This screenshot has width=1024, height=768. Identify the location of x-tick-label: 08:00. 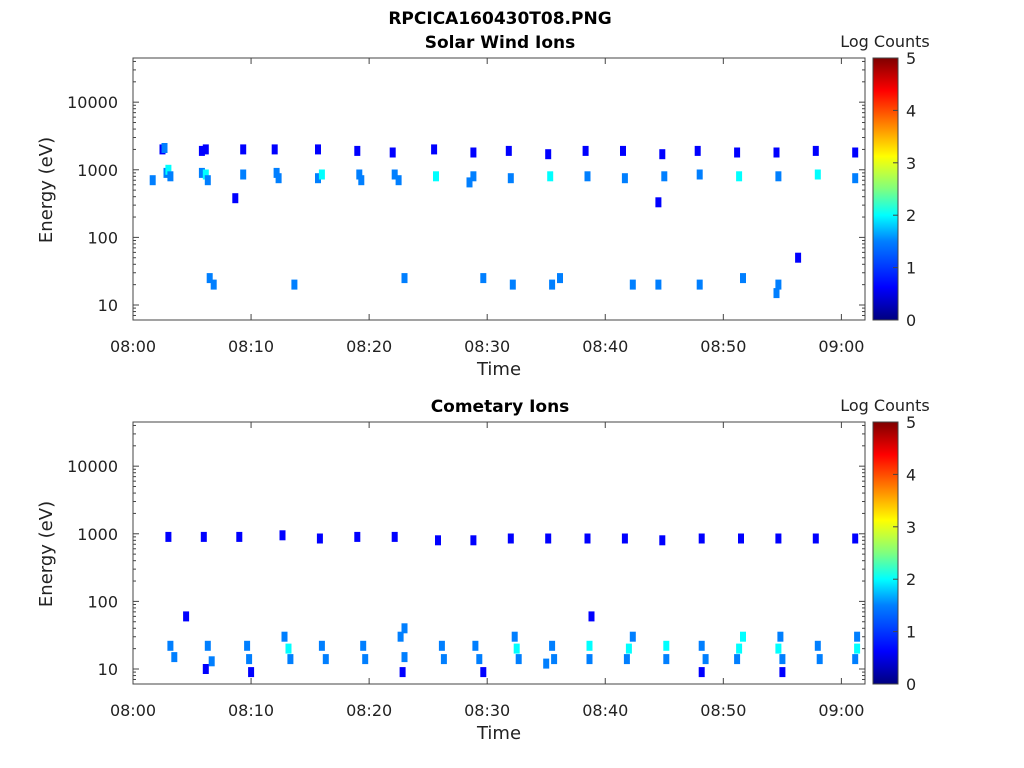
(133, 710).